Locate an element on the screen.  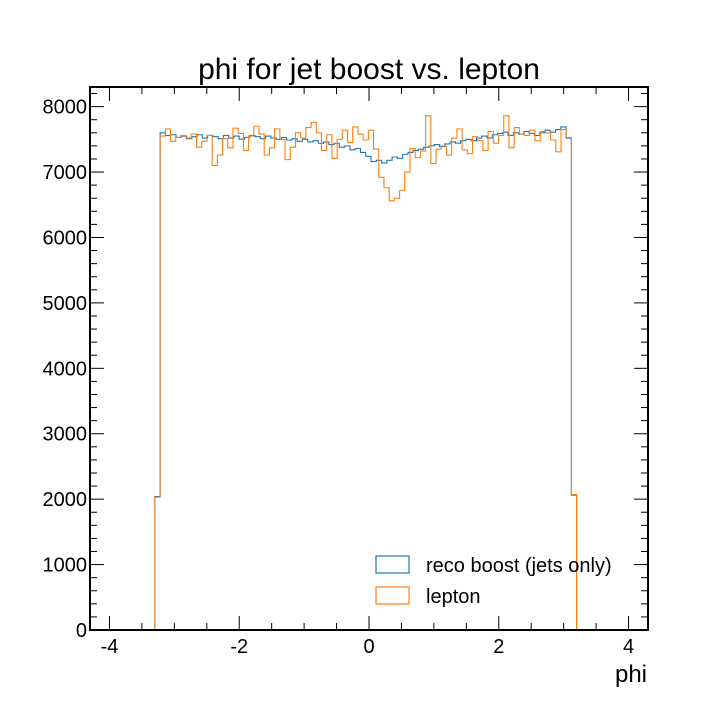
chart-title: phi for jet boost vs. lepton is located at coordinates (369, 69).